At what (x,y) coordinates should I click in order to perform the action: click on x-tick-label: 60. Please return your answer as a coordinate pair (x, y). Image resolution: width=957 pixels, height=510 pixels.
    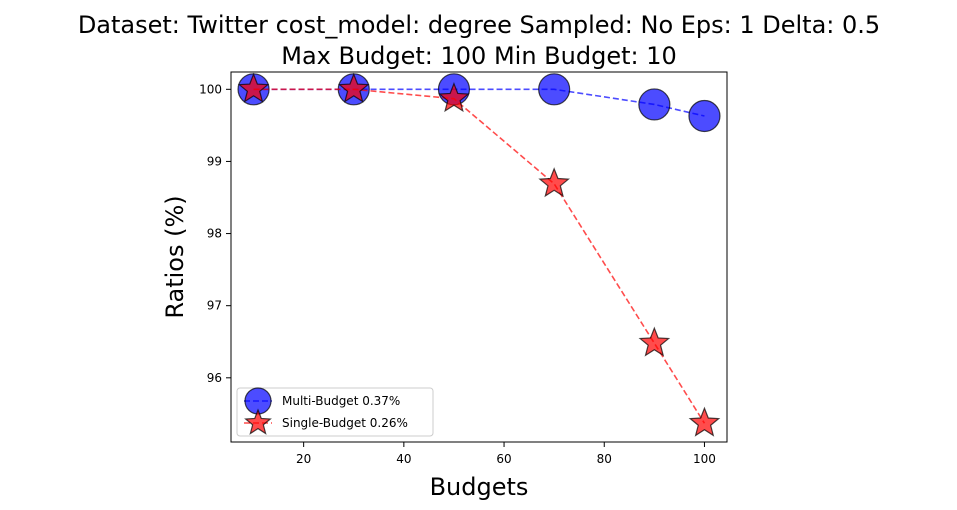
    Looking at the image, I should click on (503, 459).